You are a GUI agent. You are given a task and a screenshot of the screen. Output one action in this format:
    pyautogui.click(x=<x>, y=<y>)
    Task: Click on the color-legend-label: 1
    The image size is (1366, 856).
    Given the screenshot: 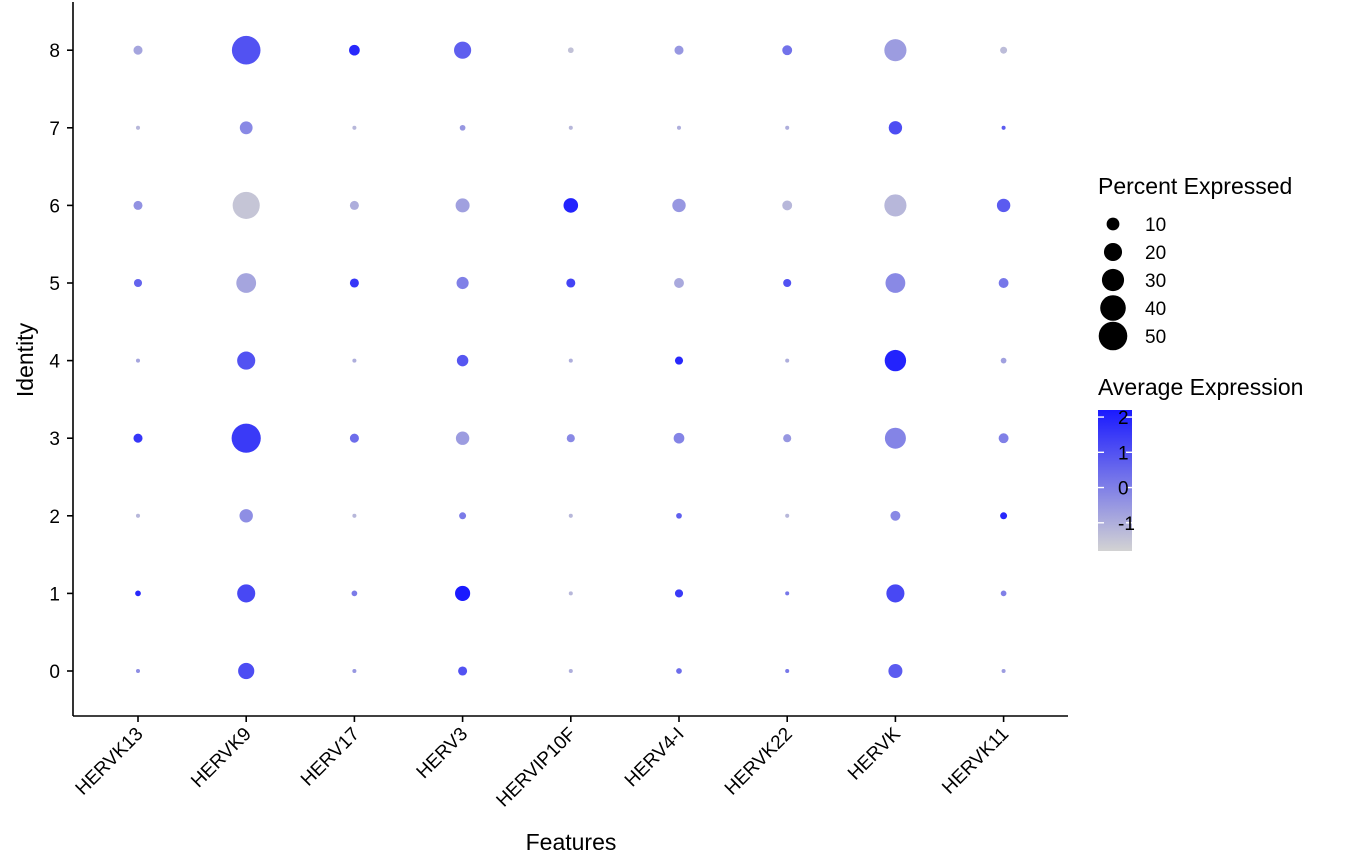 What is the action you would take?
    pyautogui.click(x=1123, y=453)
    